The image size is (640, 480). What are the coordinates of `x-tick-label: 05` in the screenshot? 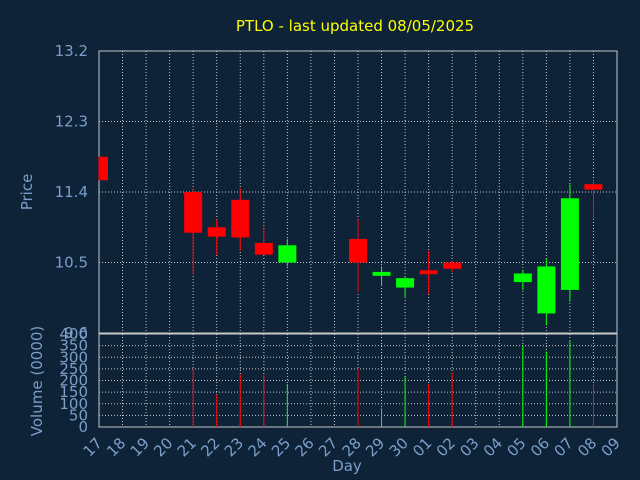 It's located at (516, 447).